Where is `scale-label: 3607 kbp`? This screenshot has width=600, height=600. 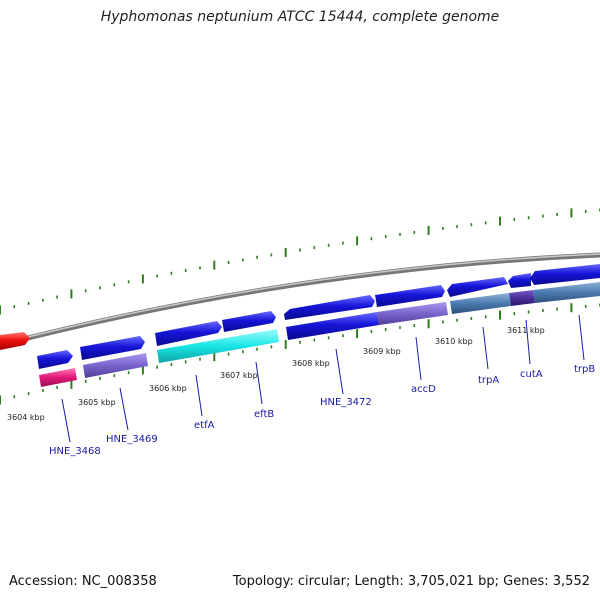
scale-label: 3607 kbp is located at coordinates (239, 375).